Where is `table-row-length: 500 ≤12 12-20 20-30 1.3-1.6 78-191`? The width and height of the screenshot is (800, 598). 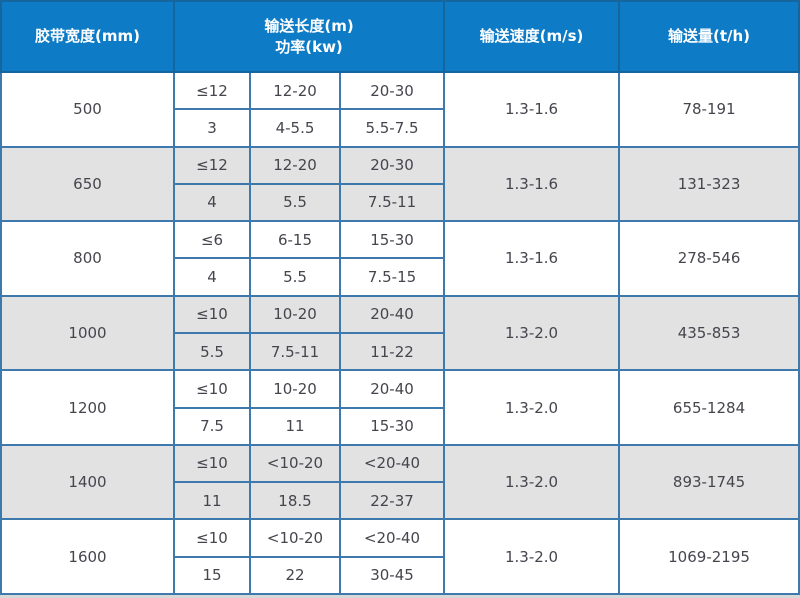
table-row-length: 500 ≤12 12-20 20-30 1.3-1.6 78-191 is located at coordinates (400, 109).